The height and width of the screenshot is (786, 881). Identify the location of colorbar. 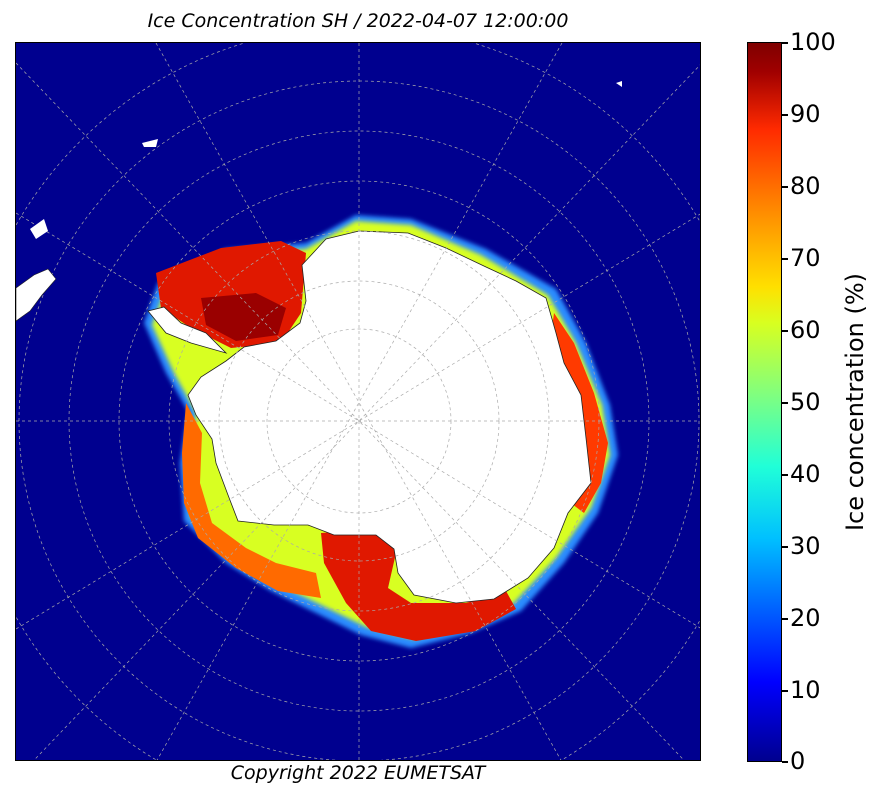
(764, 402).